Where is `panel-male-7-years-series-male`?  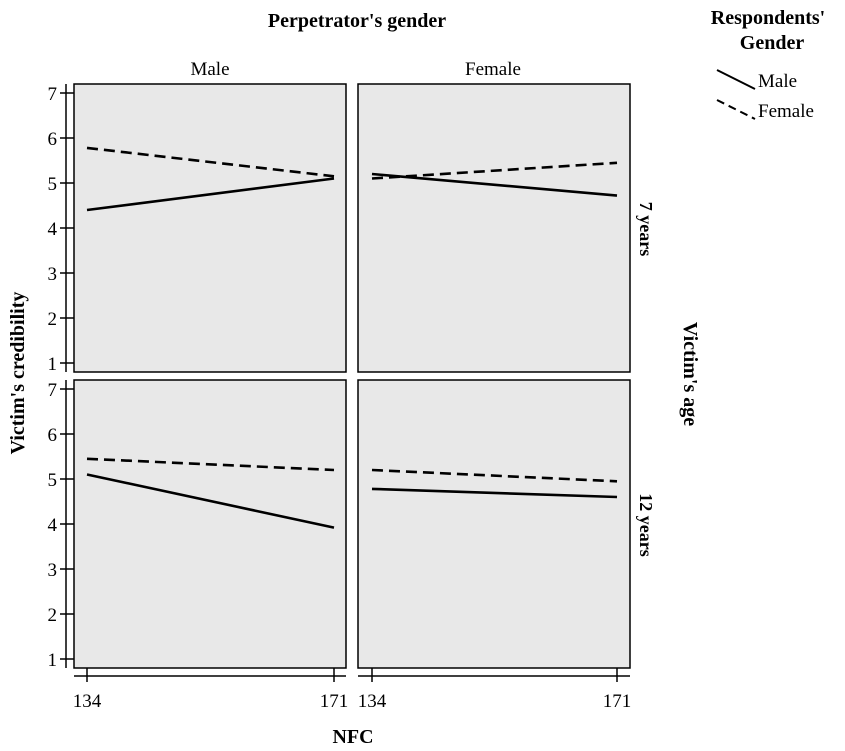
panel-male-7-years-series-male is located at coordinates (210, 194).